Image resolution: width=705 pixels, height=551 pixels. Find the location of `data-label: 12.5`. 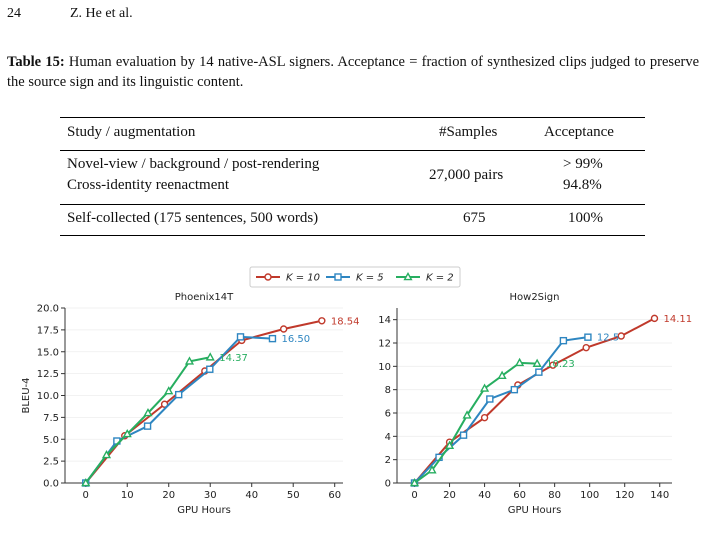

data-label: 12.5 is located at coordinates (608, 338).